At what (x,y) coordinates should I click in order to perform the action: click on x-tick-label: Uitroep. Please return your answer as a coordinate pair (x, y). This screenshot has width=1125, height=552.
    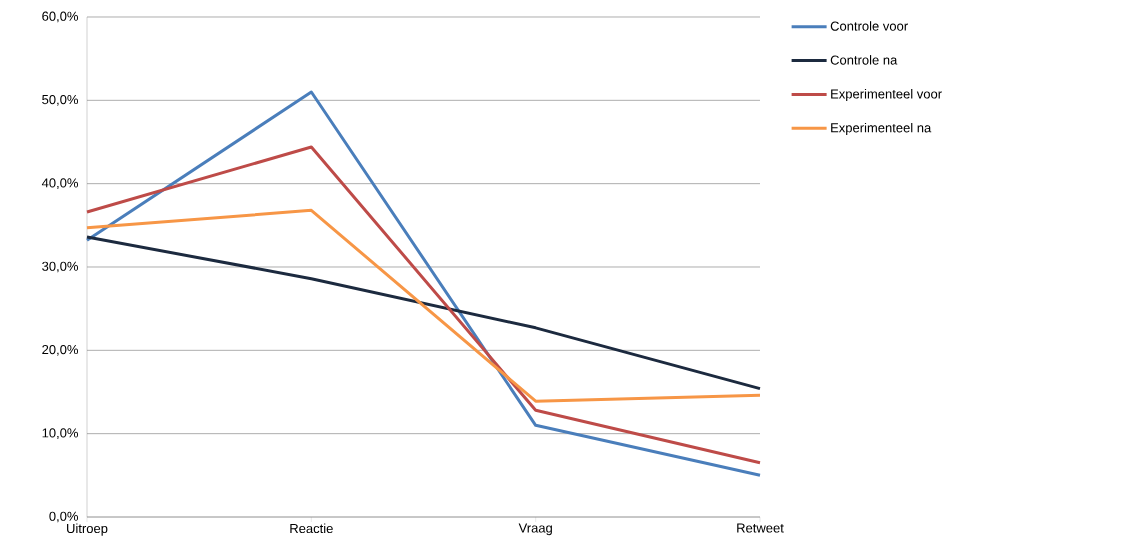
    Looking at the image, I should click on (87, 529).